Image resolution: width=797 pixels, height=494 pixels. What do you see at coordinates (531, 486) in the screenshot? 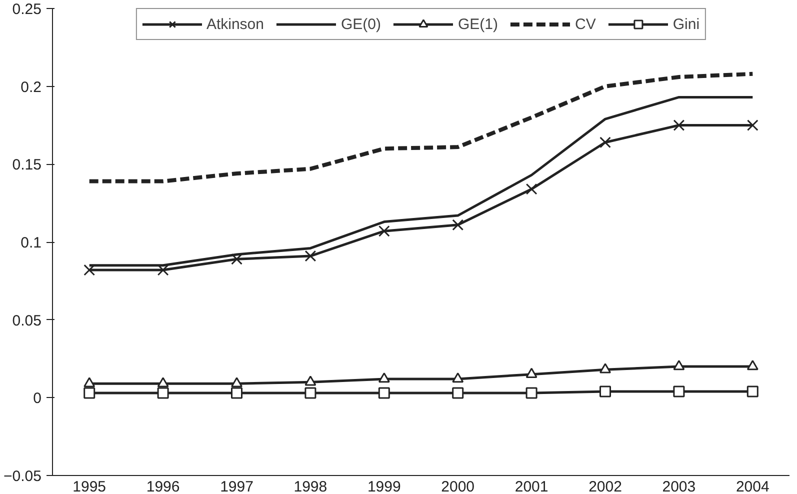
I see `x-tick-label: 2001` at bounding box center [531, 486].